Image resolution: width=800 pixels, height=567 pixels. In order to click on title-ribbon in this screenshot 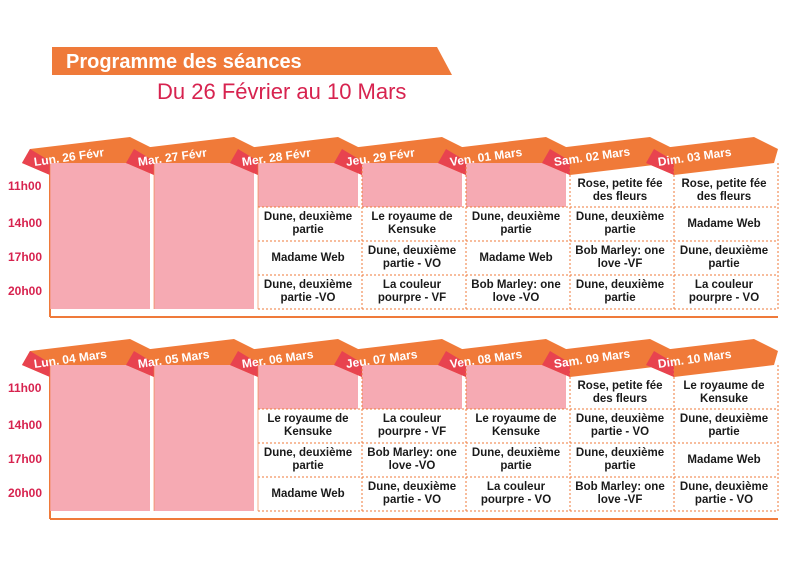, I will do `click(252, 61)`.